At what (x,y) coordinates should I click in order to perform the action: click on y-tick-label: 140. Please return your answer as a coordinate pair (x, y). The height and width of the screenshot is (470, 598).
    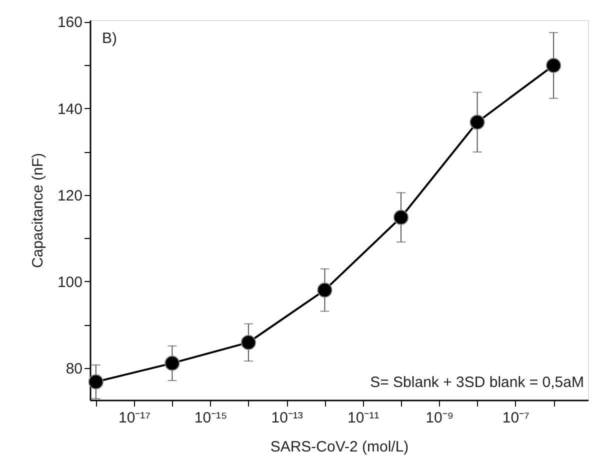
    Looking at the image, I should click on (69, 109).